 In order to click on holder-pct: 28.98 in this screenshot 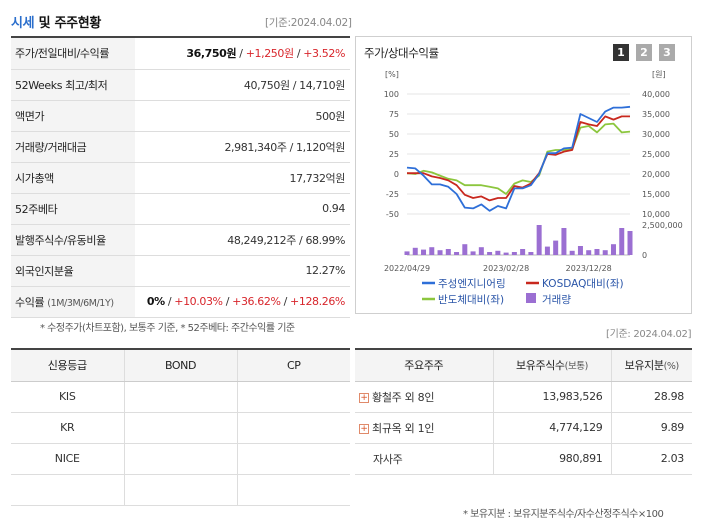, I will do `click(651, 397)`.